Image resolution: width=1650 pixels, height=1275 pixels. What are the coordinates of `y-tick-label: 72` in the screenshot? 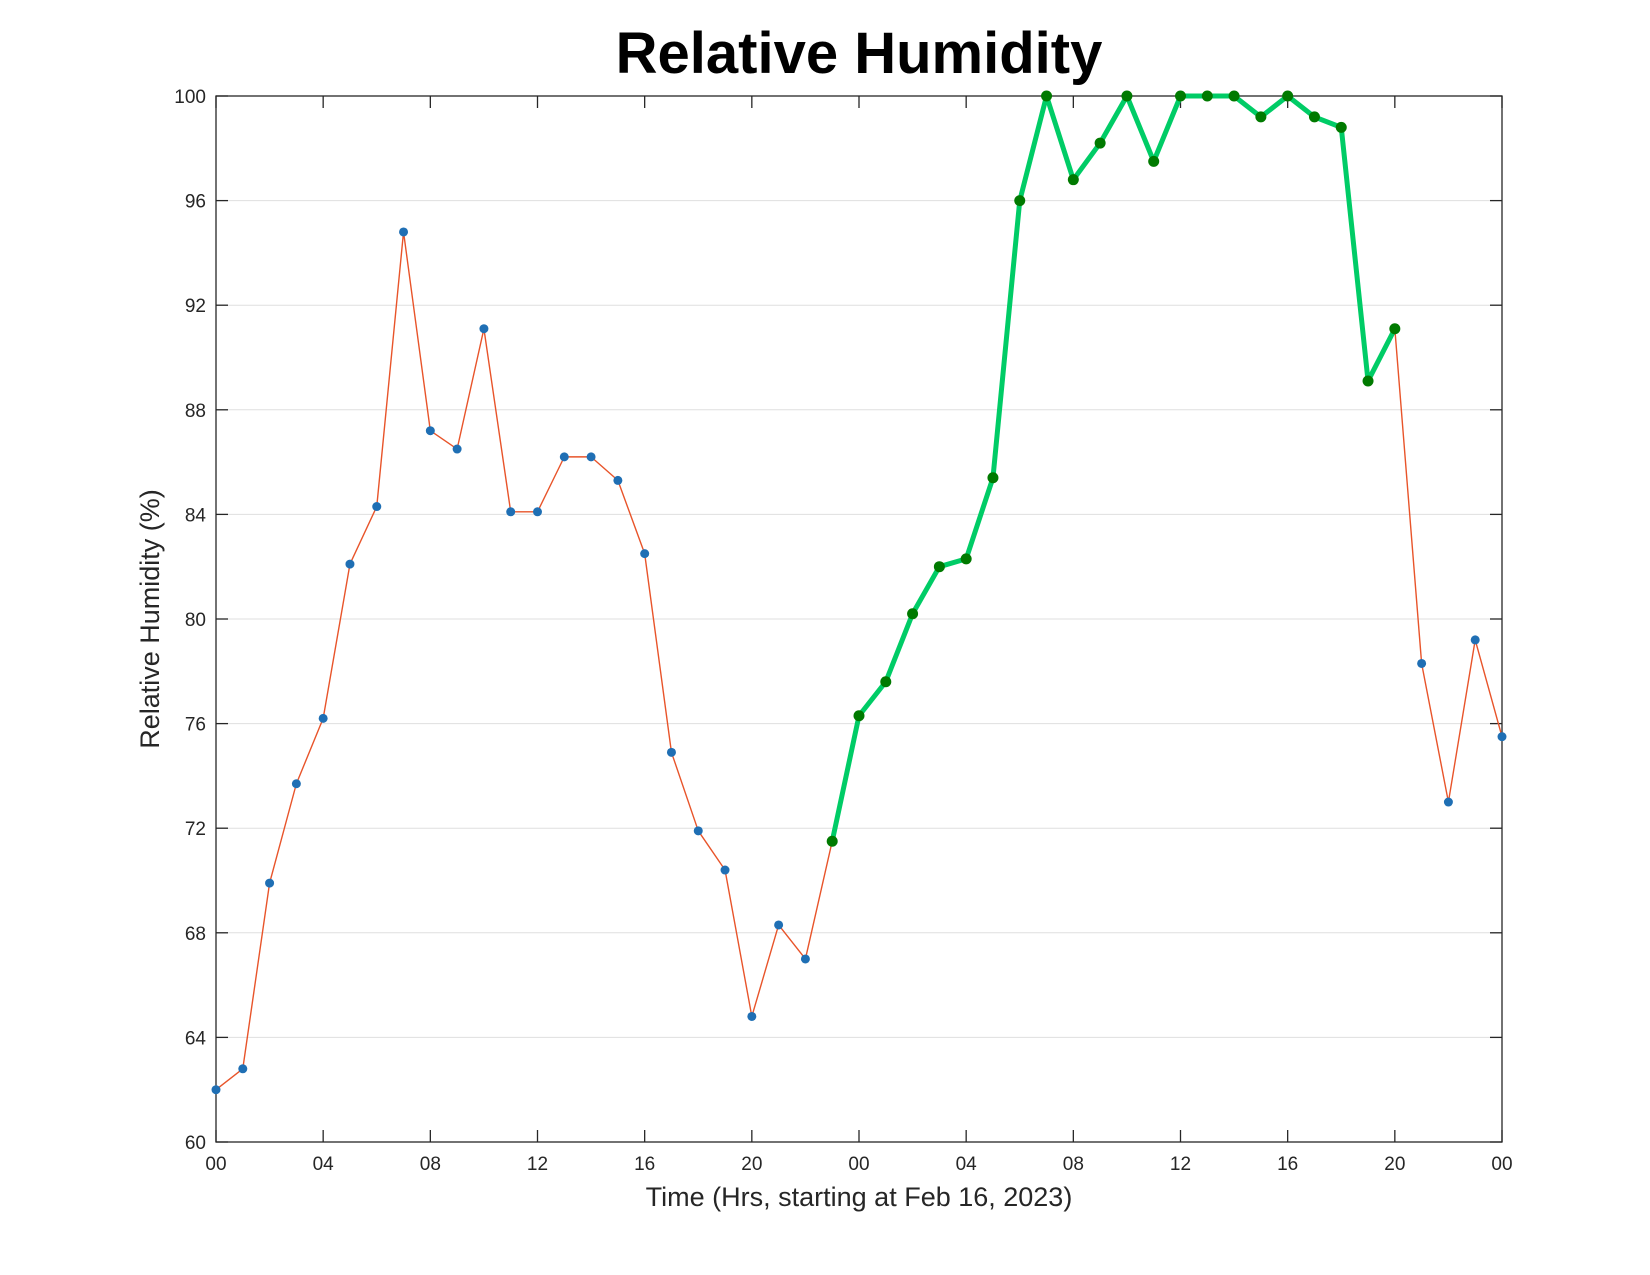 It's located at (195, 829).